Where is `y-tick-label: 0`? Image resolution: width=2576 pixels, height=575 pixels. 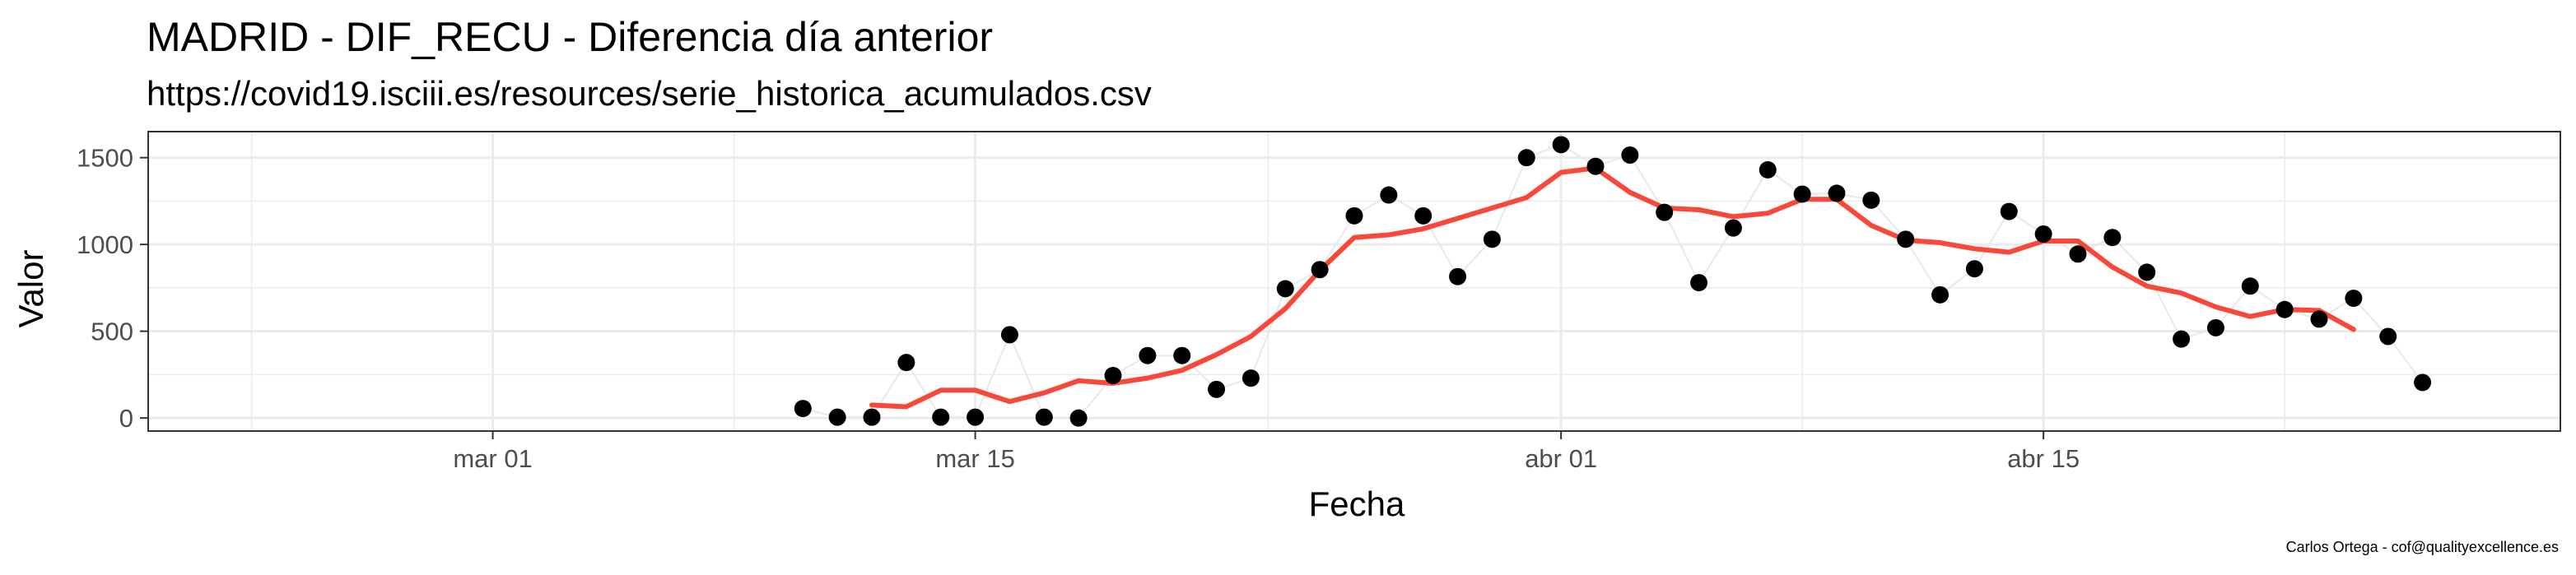 y-tick-label: 0 is located at coordinates (126, 418).